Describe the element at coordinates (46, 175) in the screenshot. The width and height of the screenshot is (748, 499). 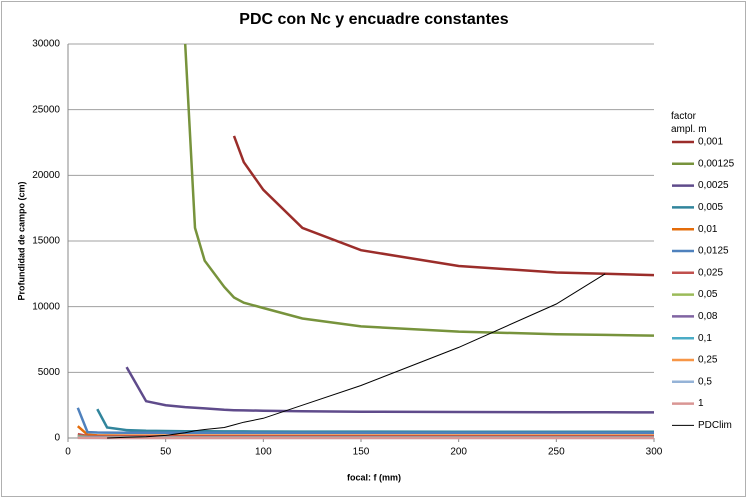
I see `y-tick-label: 20000` at that location.